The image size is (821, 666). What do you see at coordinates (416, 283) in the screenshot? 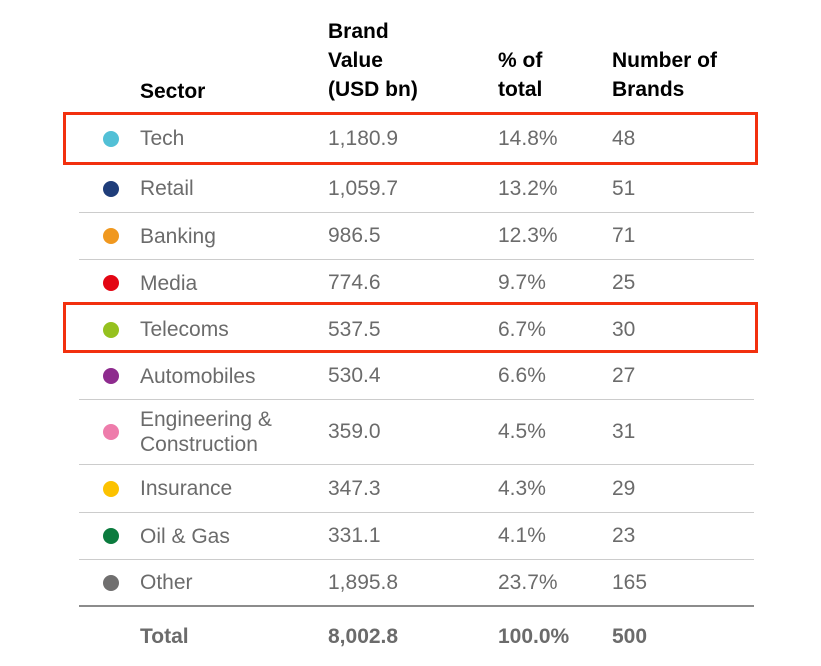
I see `table-row-media: Media 774.6 9.7% 25` at bounding box center [416, 283].